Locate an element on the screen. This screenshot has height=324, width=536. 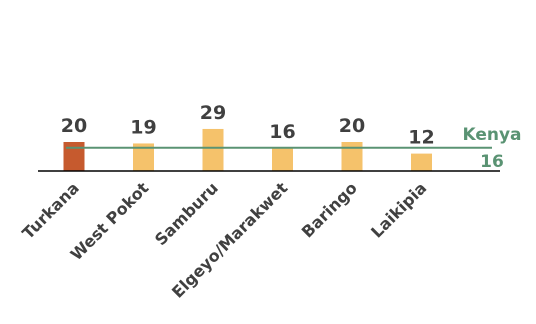
kenya-reference-label: Kenya is located at coordinates (491, 135).